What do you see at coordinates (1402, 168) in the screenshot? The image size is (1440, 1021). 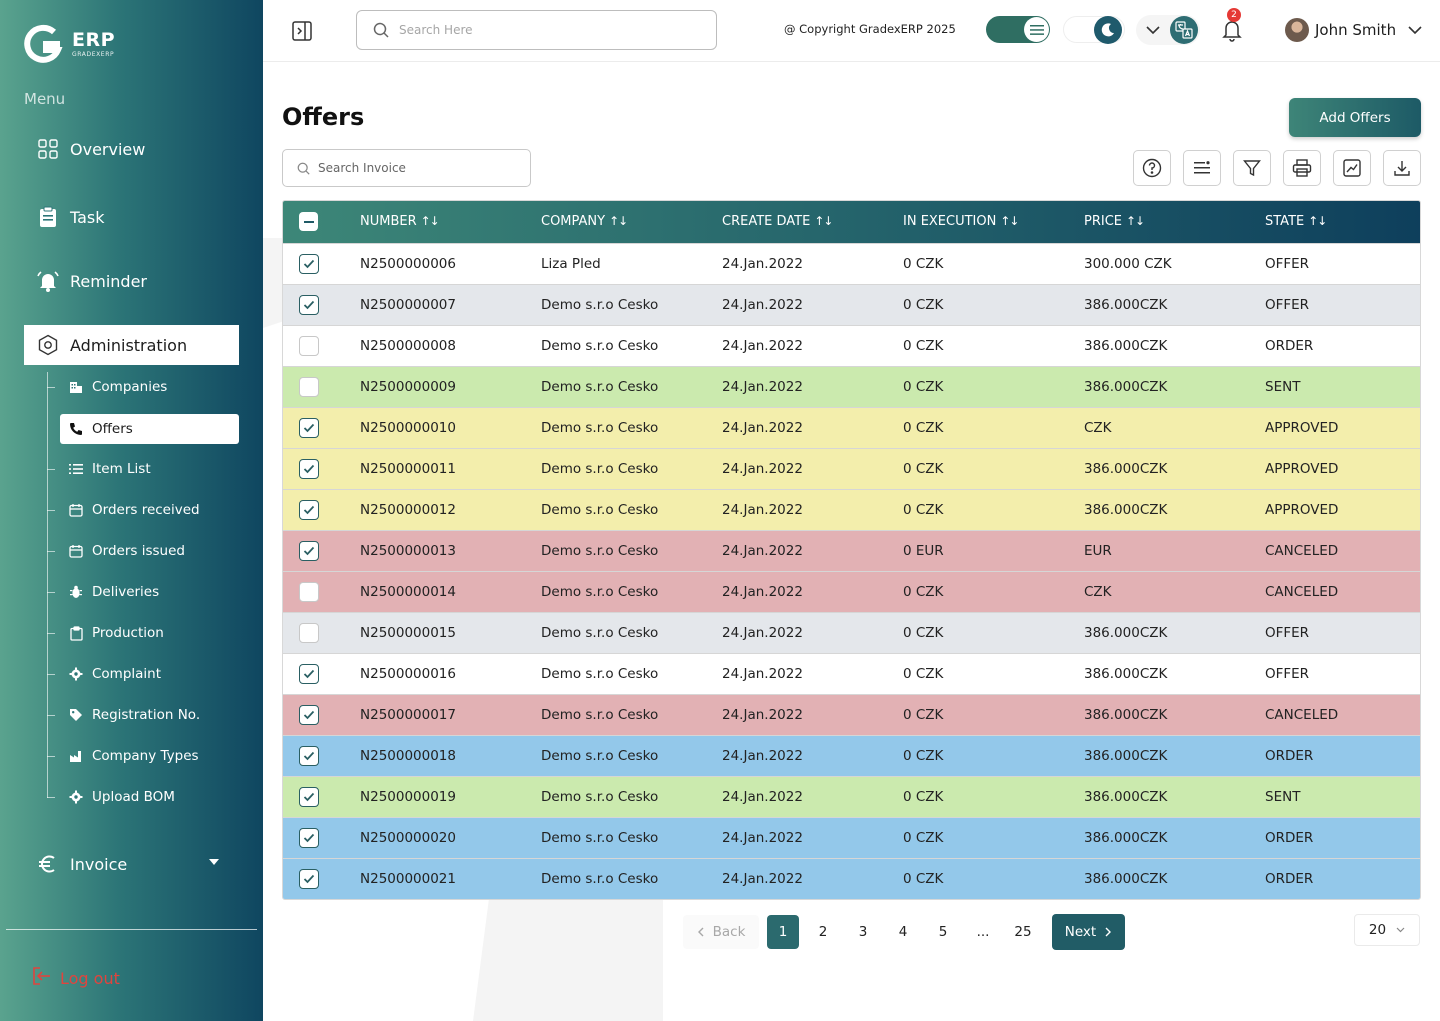 I see `download-button` at bounding box center [1402, 168].